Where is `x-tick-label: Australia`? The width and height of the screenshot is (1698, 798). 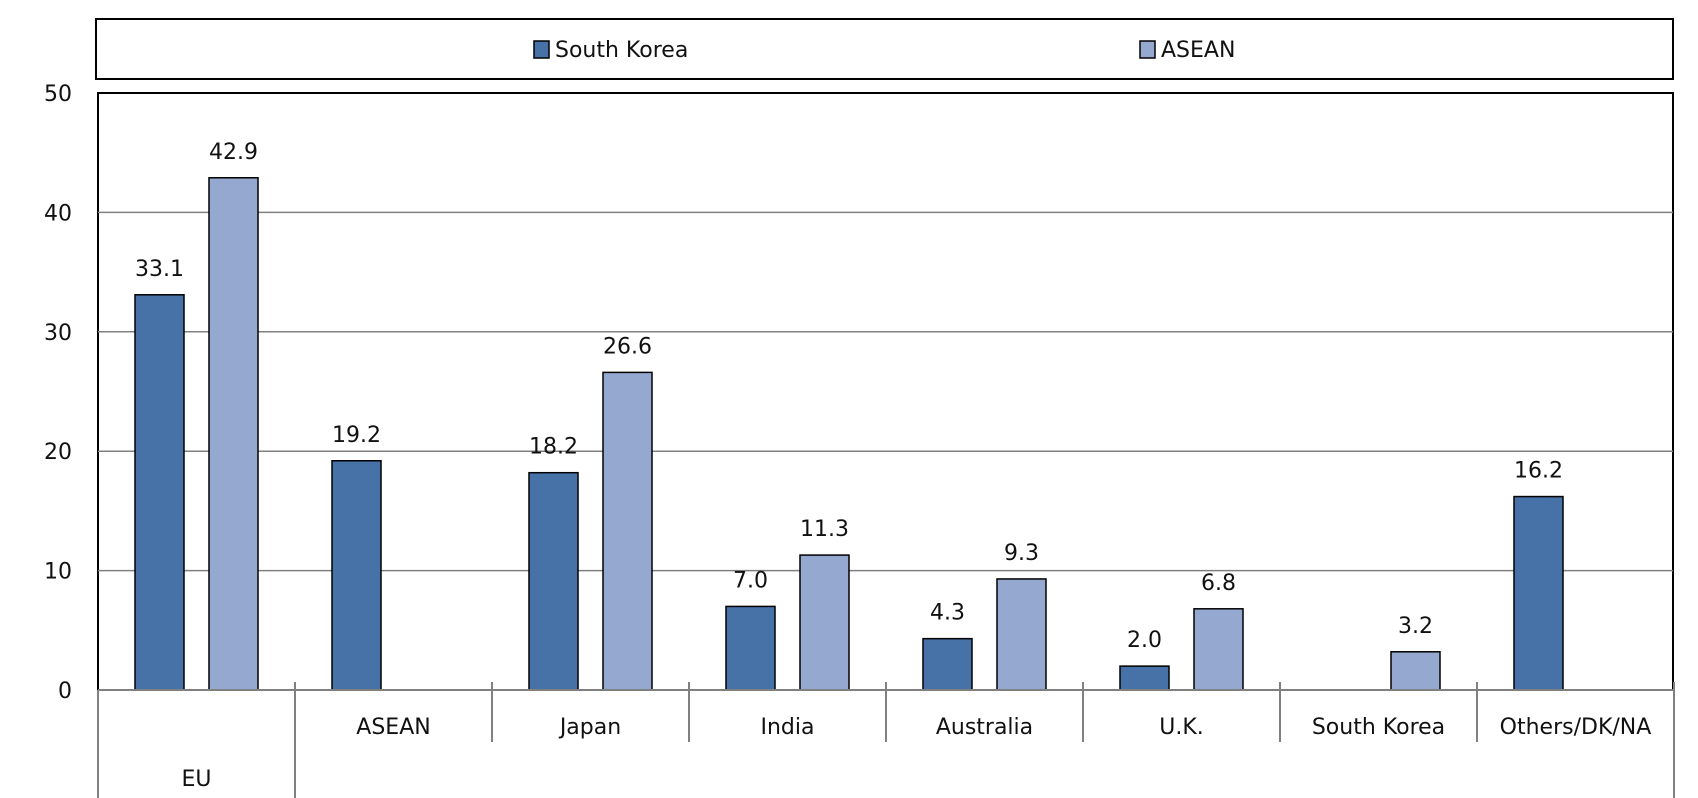 x-tick-label: Australia is located at coordinates (984, 727).